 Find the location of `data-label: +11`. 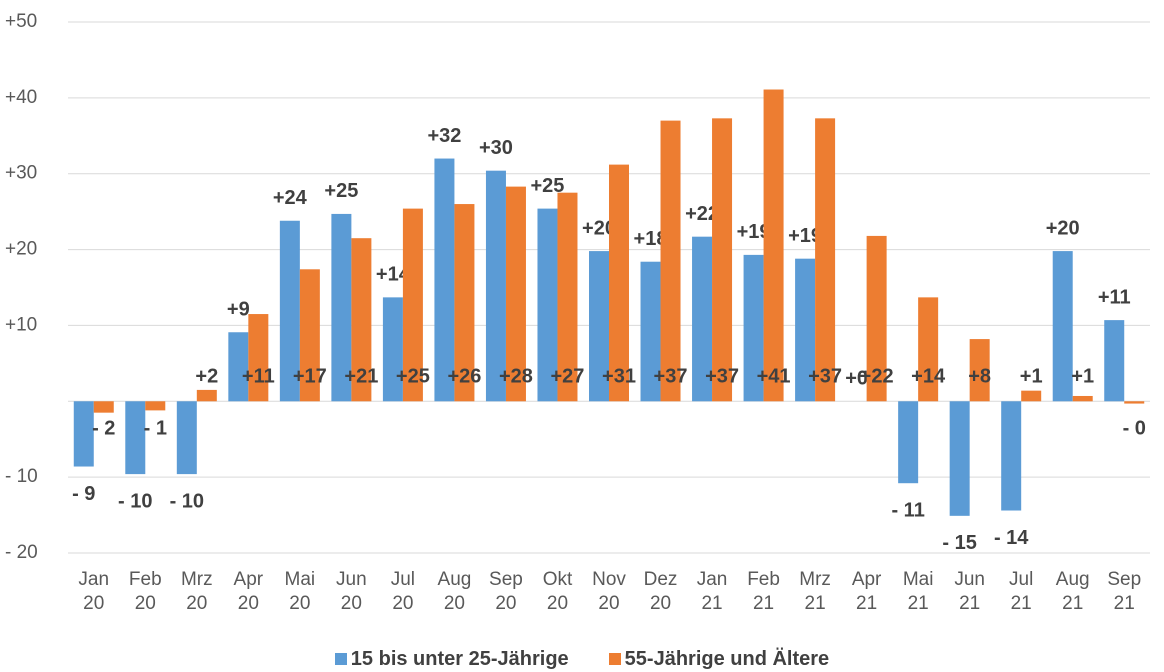

data-label: +11 is located at coordinates (258, 377).